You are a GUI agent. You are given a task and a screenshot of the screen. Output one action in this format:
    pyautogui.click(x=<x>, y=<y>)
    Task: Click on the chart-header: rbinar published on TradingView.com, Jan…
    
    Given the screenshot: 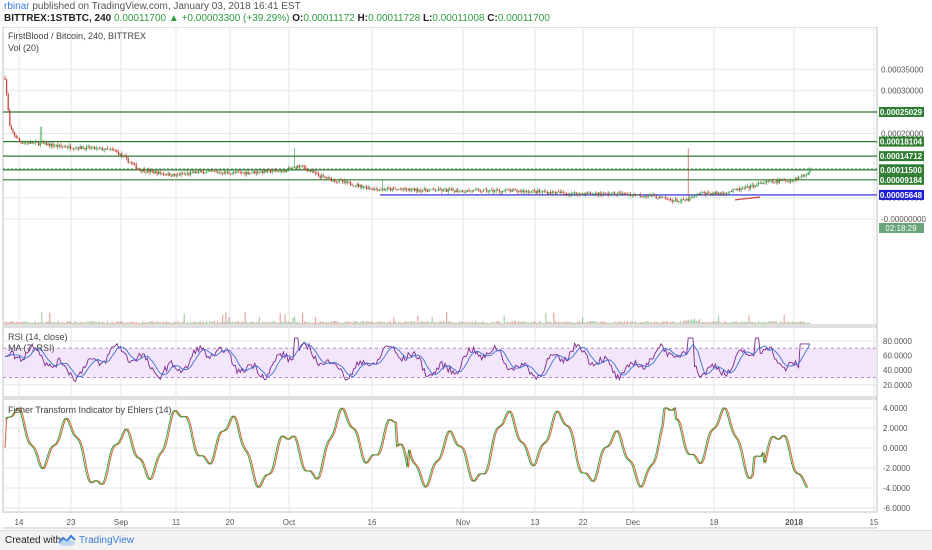 What is the action you would take?
    pyautogui.click(x=466, y=13)
    